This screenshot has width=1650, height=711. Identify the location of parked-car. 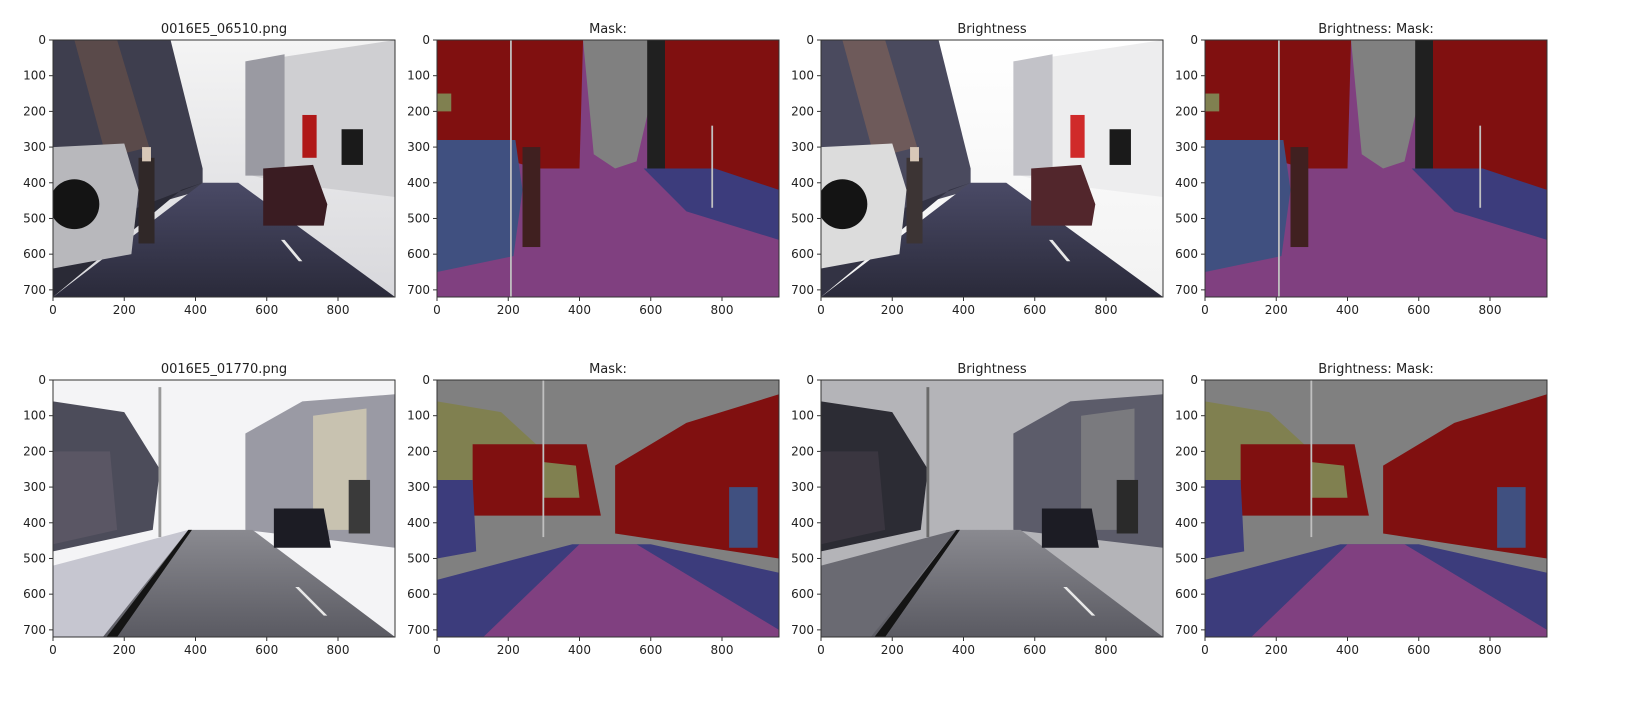
(1070, 528).